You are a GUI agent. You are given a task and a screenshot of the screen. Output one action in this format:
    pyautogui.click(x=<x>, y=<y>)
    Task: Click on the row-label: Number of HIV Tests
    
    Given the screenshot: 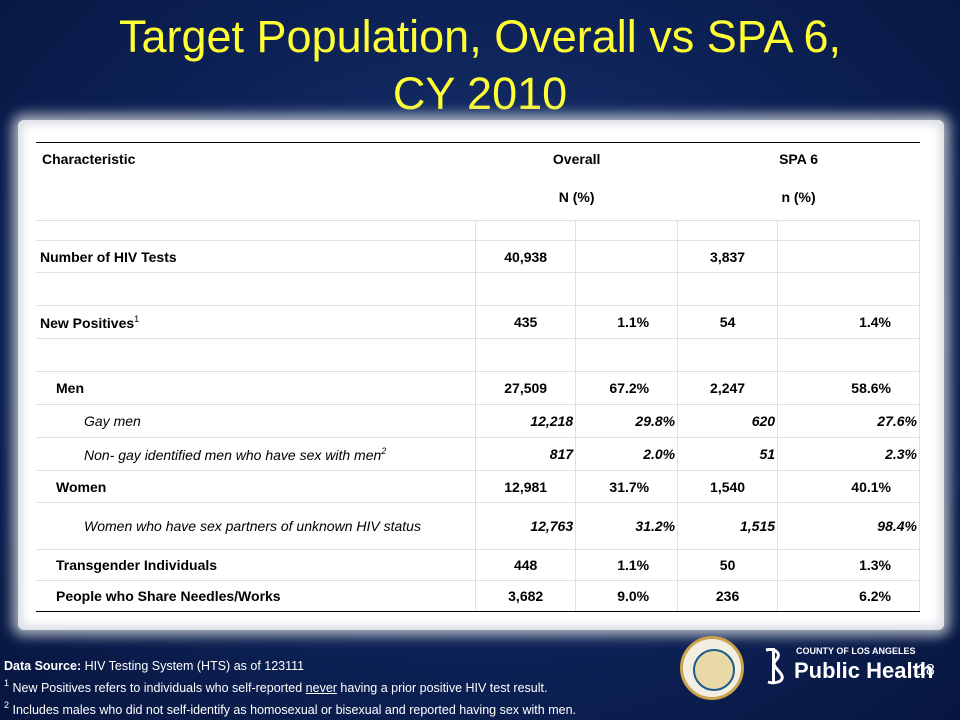 What is the action you would take?
    pyautogui.click(x=256, y=256)
    